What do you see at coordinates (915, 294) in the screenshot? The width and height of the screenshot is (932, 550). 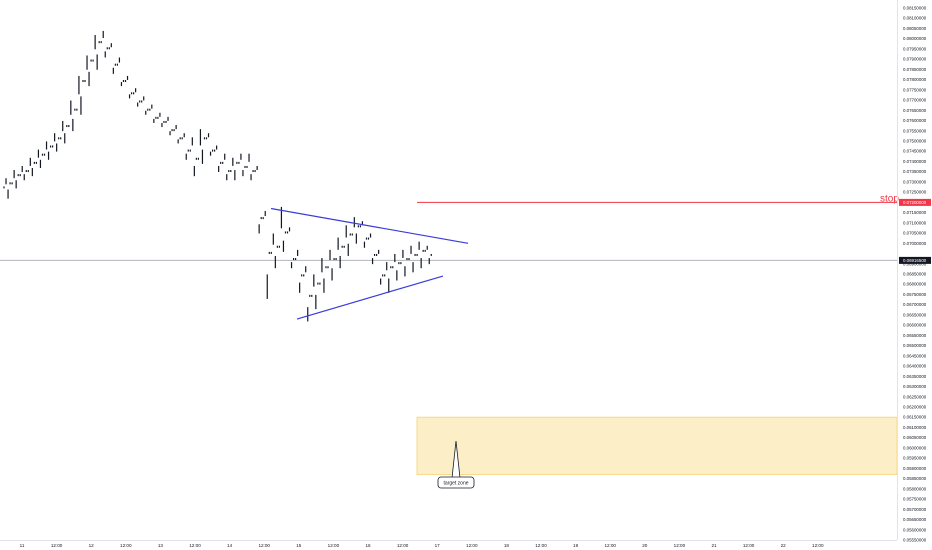 I see `price-tick-label: 0.06750000` at bounding box center [915, 294].